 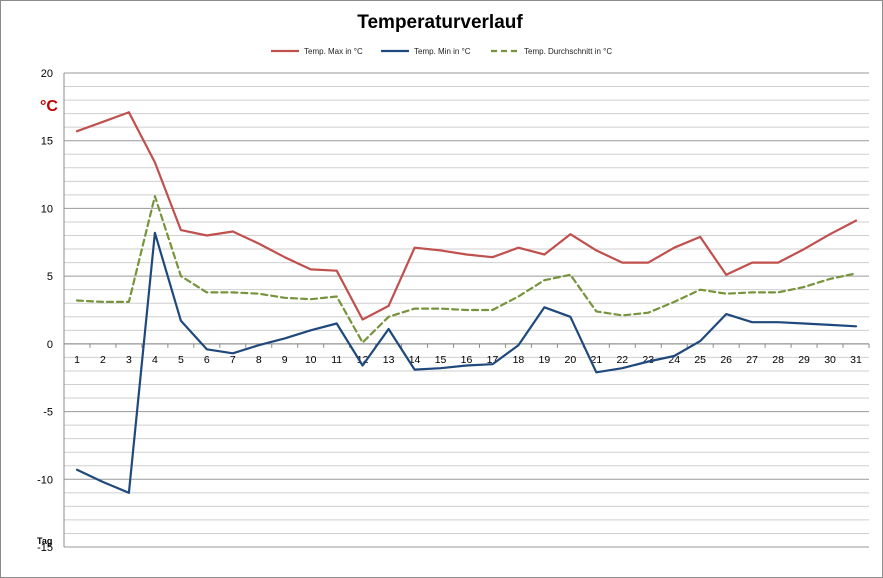 I want to click on x-tick-label: 18, so click(x=519, y=360).